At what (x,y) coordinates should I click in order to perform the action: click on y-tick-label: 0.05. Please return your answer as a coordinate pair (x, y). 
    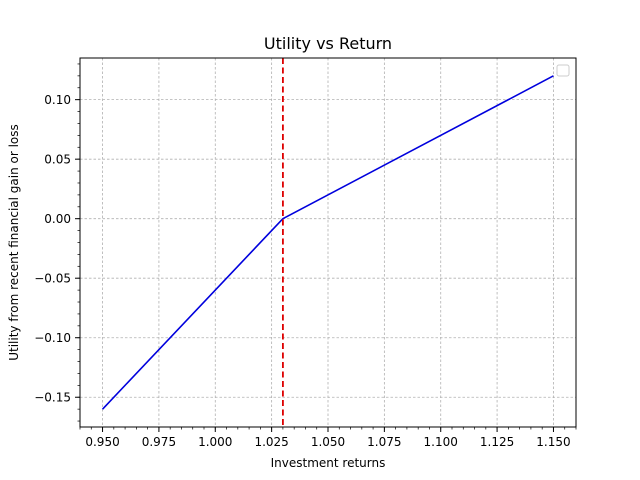
    Looking at the image, I should click on (57, 160).